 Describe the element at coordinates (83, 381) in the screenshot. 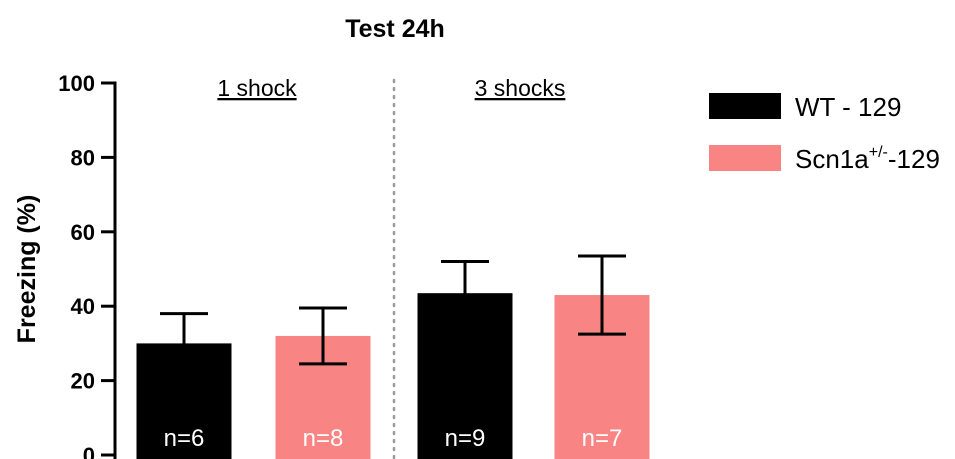

I see `y-tick-label-20: 20` at that location.